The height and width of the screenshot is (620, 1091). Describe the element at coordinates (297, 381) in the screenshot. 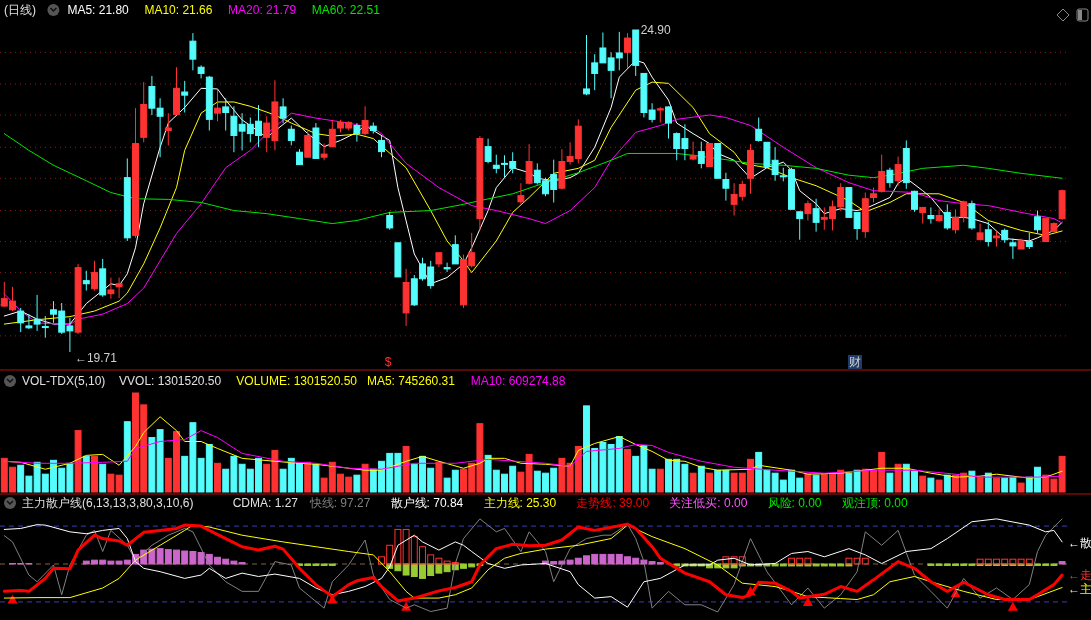

I see `text: VOLUME: 1301520.50` at that location.